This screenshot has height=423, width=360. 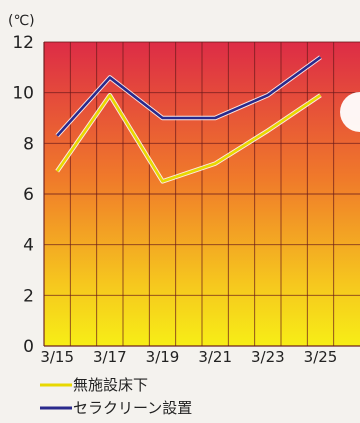 What do you see at coordinates (163, 357) in the screenshot?
I see `x-tick-label: 3/19` at bounding box center [163, 357].